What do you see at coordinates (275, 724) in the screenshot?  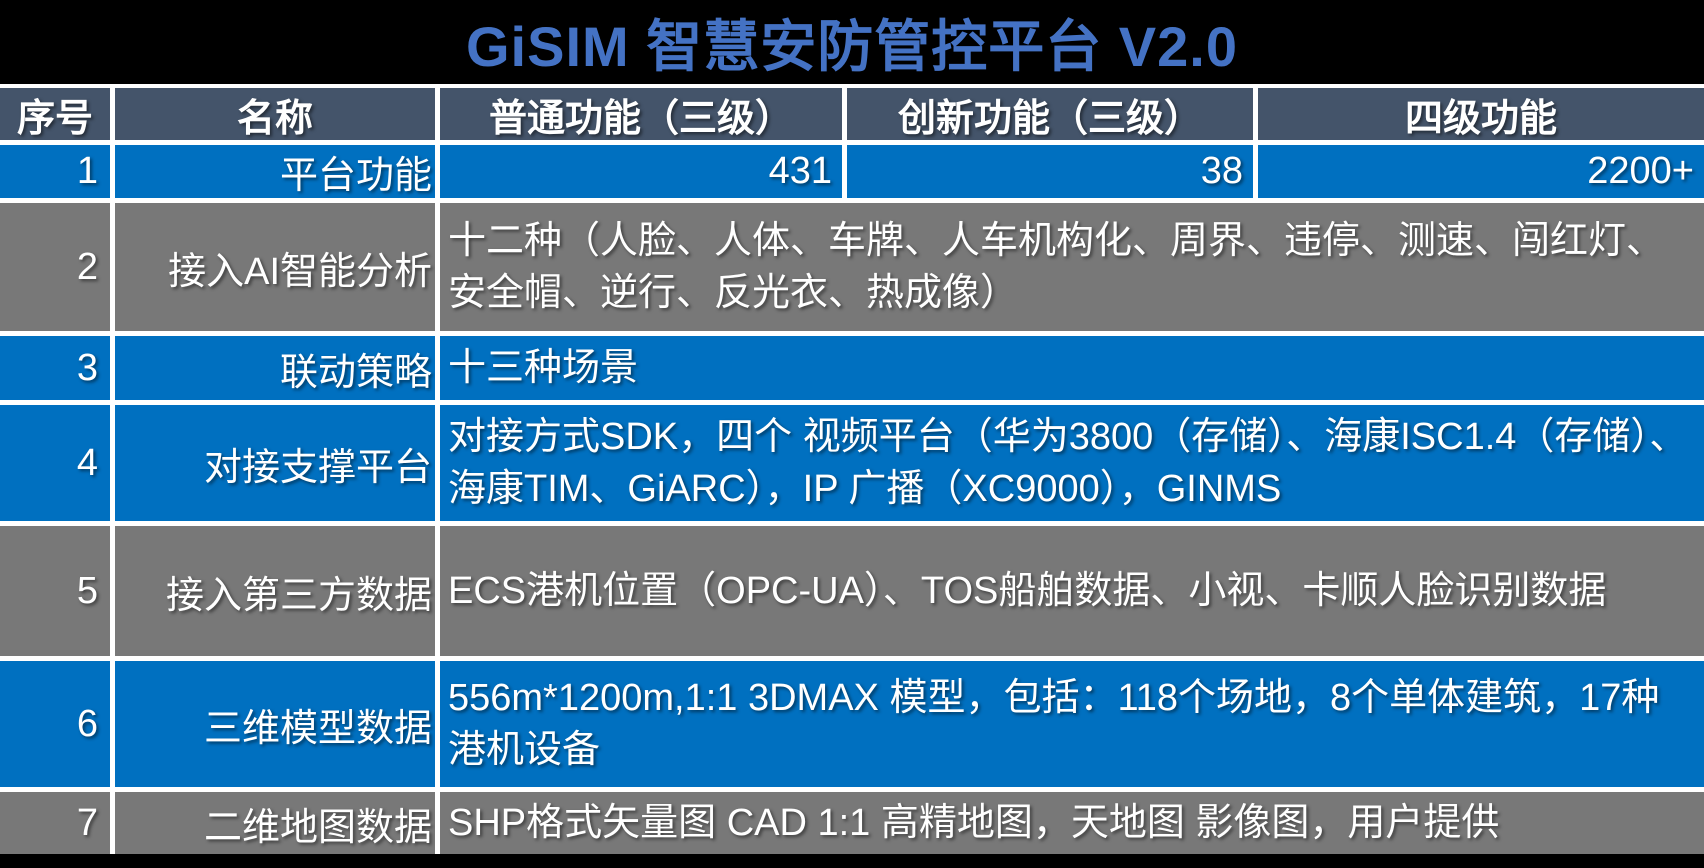 I see `name-cell: 三维模型数据` at bounding box center [275, 724].